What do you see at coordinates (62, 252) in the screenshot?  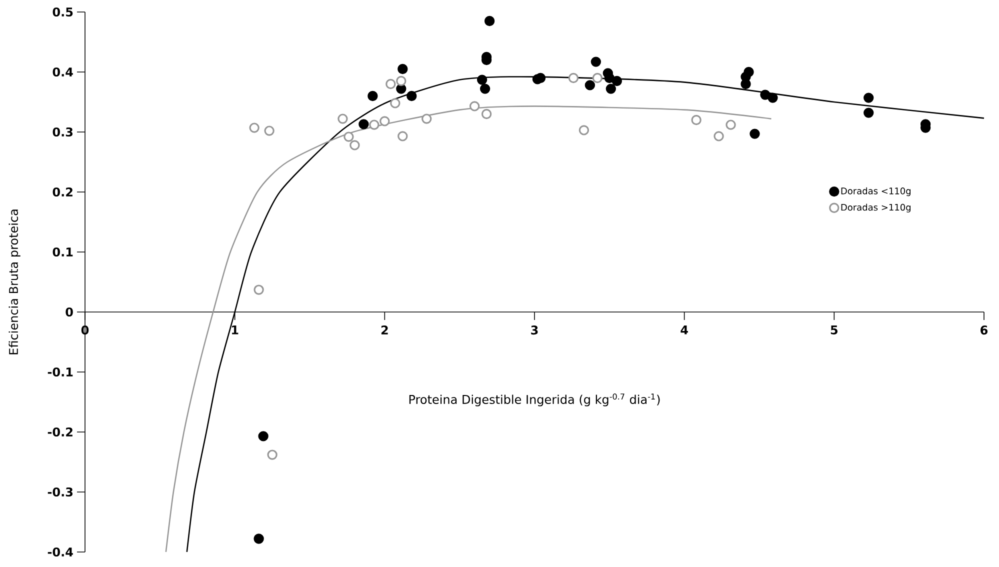 I see `y-tick-label: 0.1` at bounding box center [62, 252].